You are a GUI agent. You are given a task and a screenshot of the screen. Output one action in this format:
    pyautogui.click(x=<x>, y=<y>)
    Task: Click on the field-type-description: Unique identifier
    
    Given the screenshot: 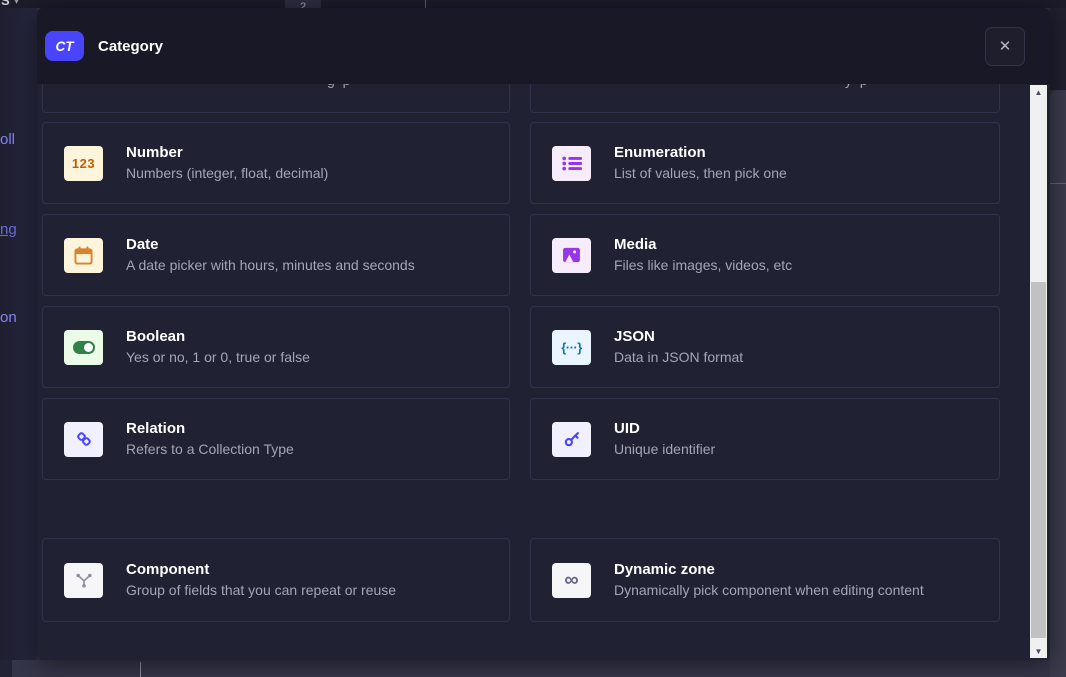 What is the action you would take?
    pyautogui.click(x=665, y=449)
    